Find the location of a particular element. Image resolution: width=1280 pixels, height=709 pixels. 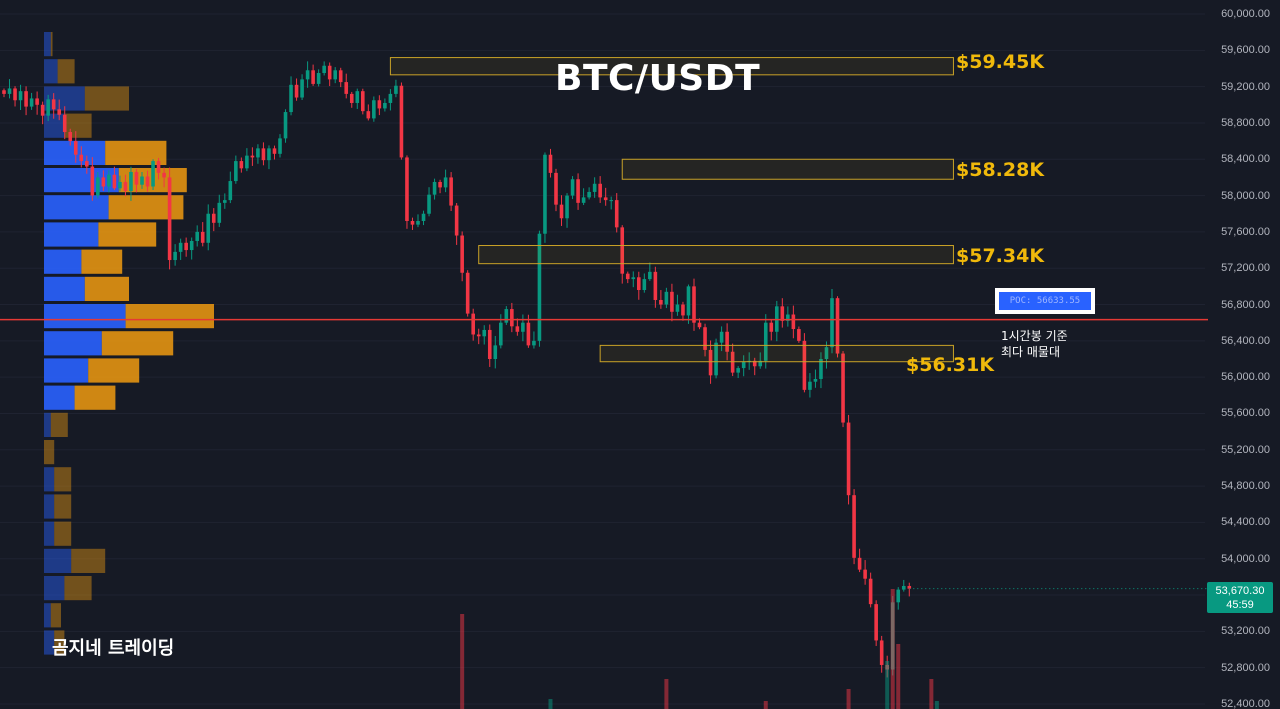

level-label: $56.31K is located at coordinates (950, 365).